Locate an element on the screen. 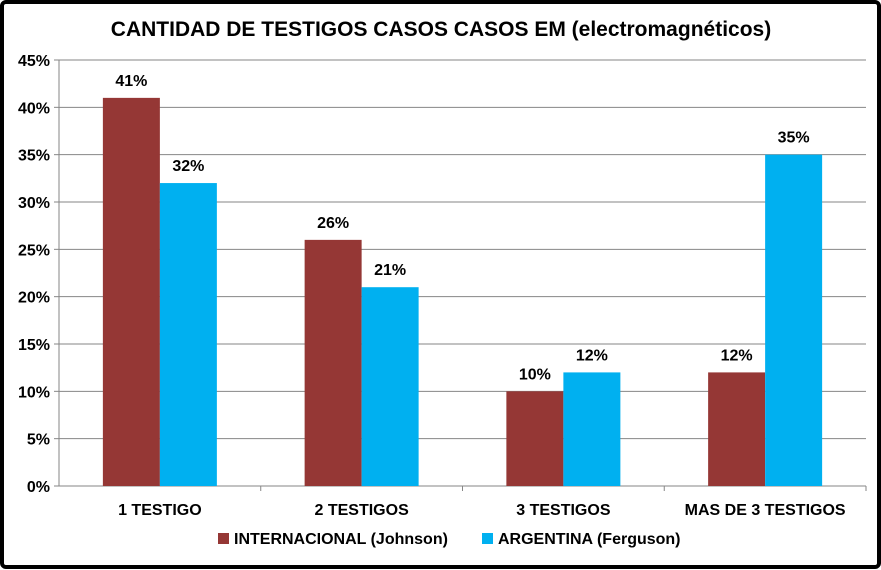 This screenshot has height=570, width=881. x-category-label: 1 TESTIGO is located at coordinates (160, 510).